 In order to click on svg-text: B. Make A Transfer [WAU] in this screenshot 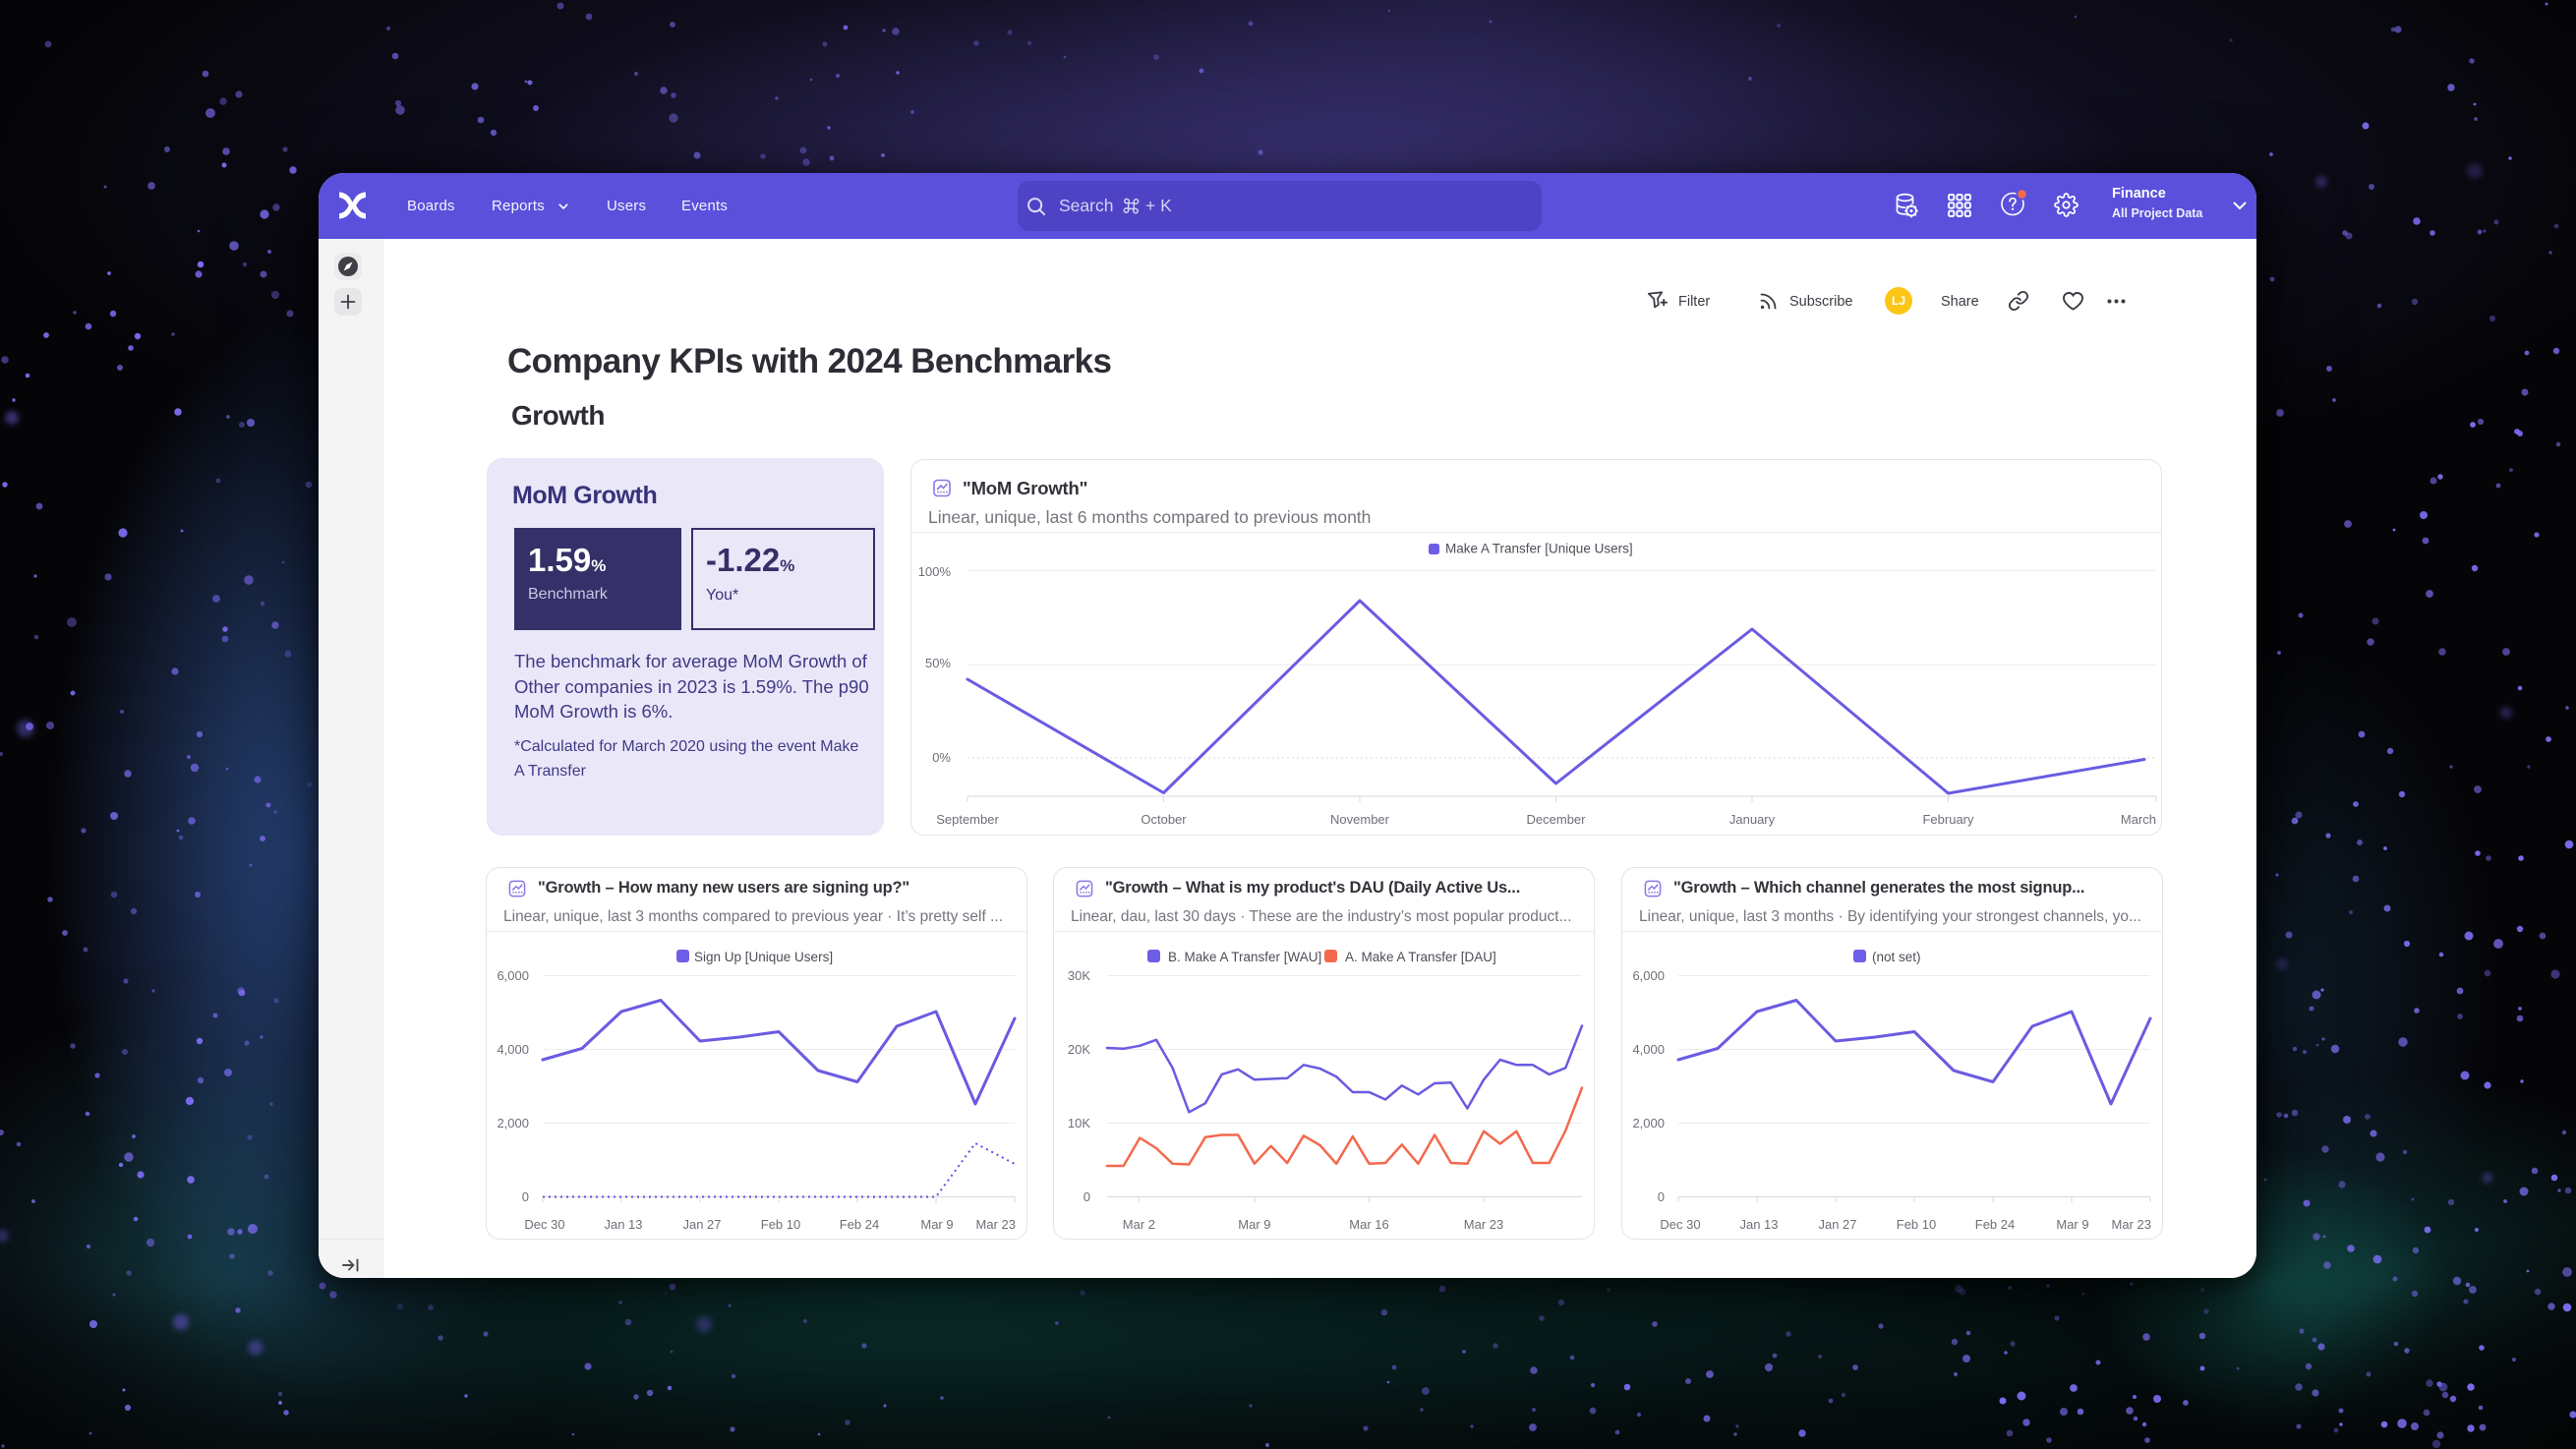, I will do `click(1244, 957)`.